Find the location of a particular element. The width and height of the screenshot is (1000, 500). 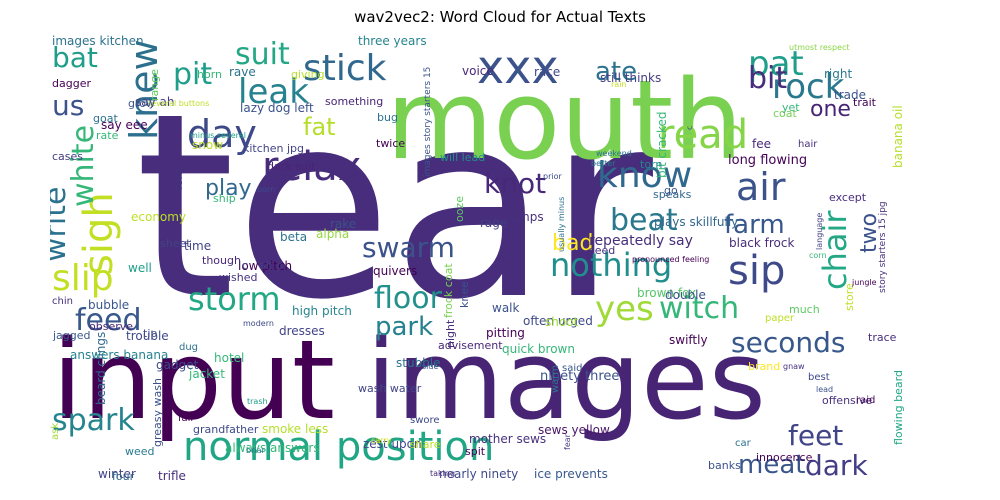

word-say-eee: say eee is located at coordinates (124, 125).